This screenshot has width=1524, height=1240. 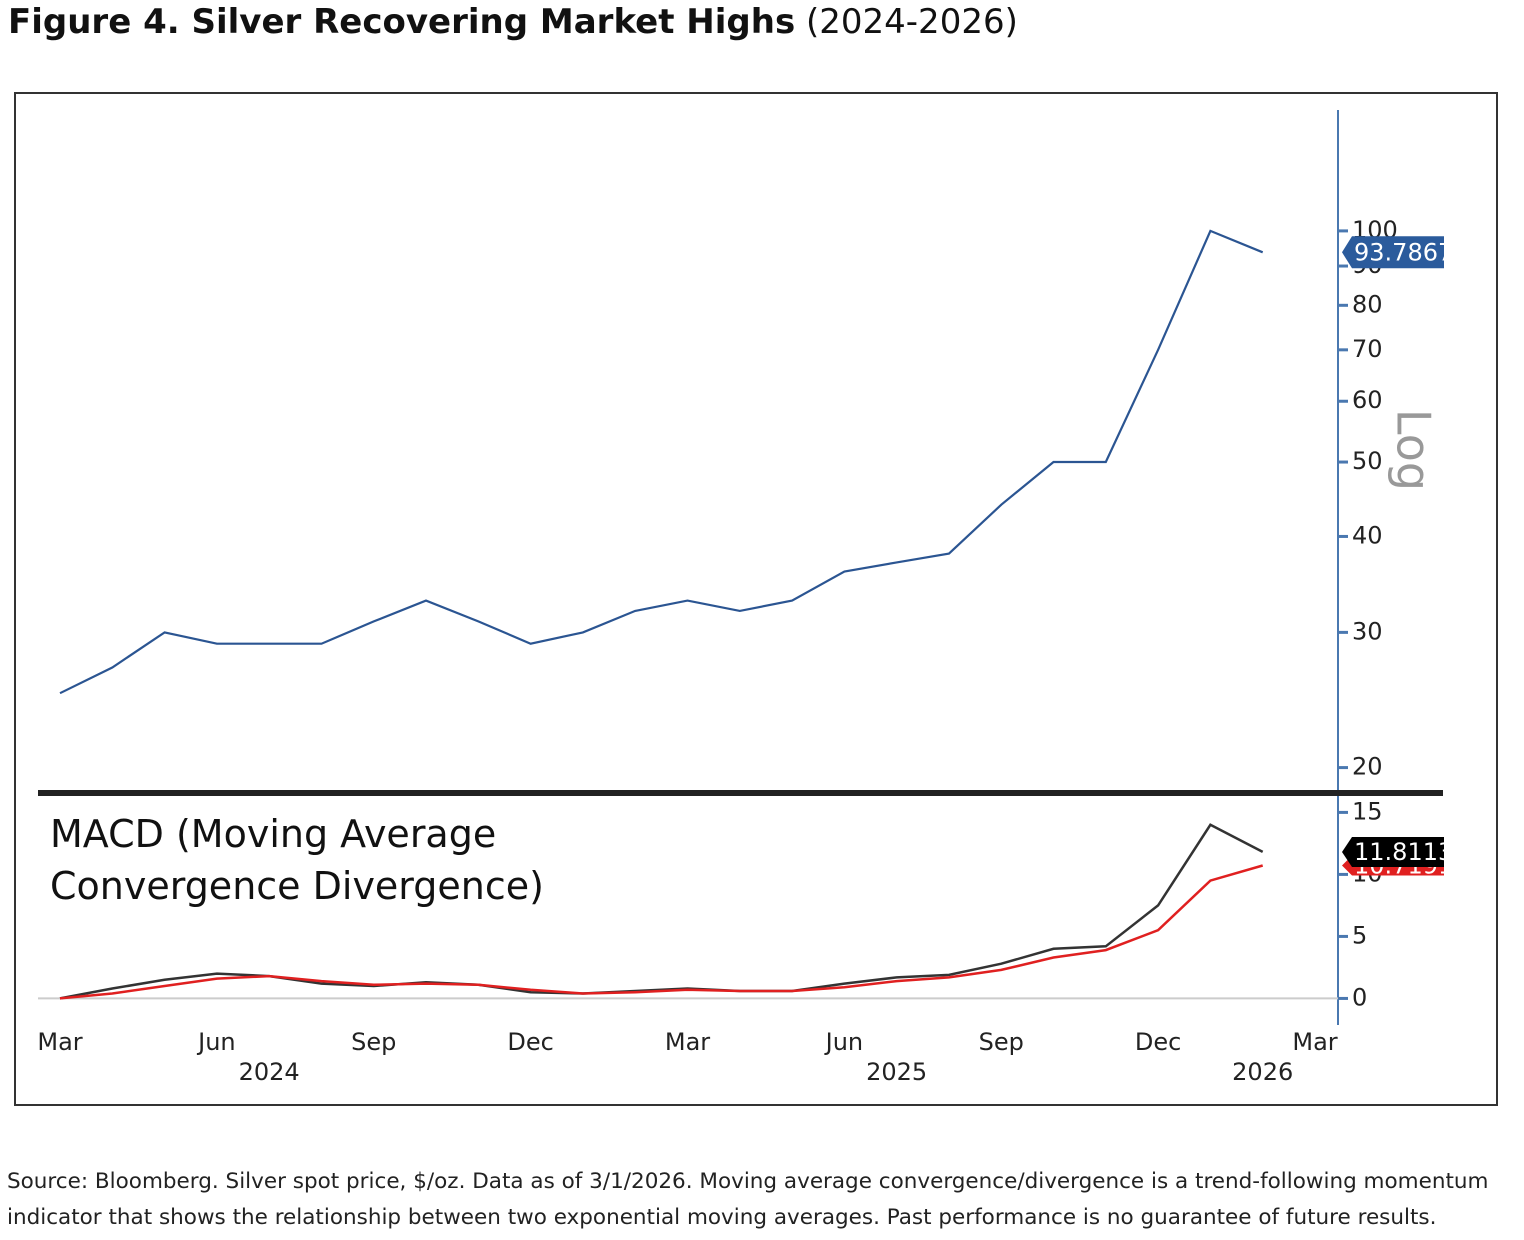 What do you see at coordinates (1367, 535) in the screenshot?
I see `y-tick-label: 40` at bounding box center [1367, 535].